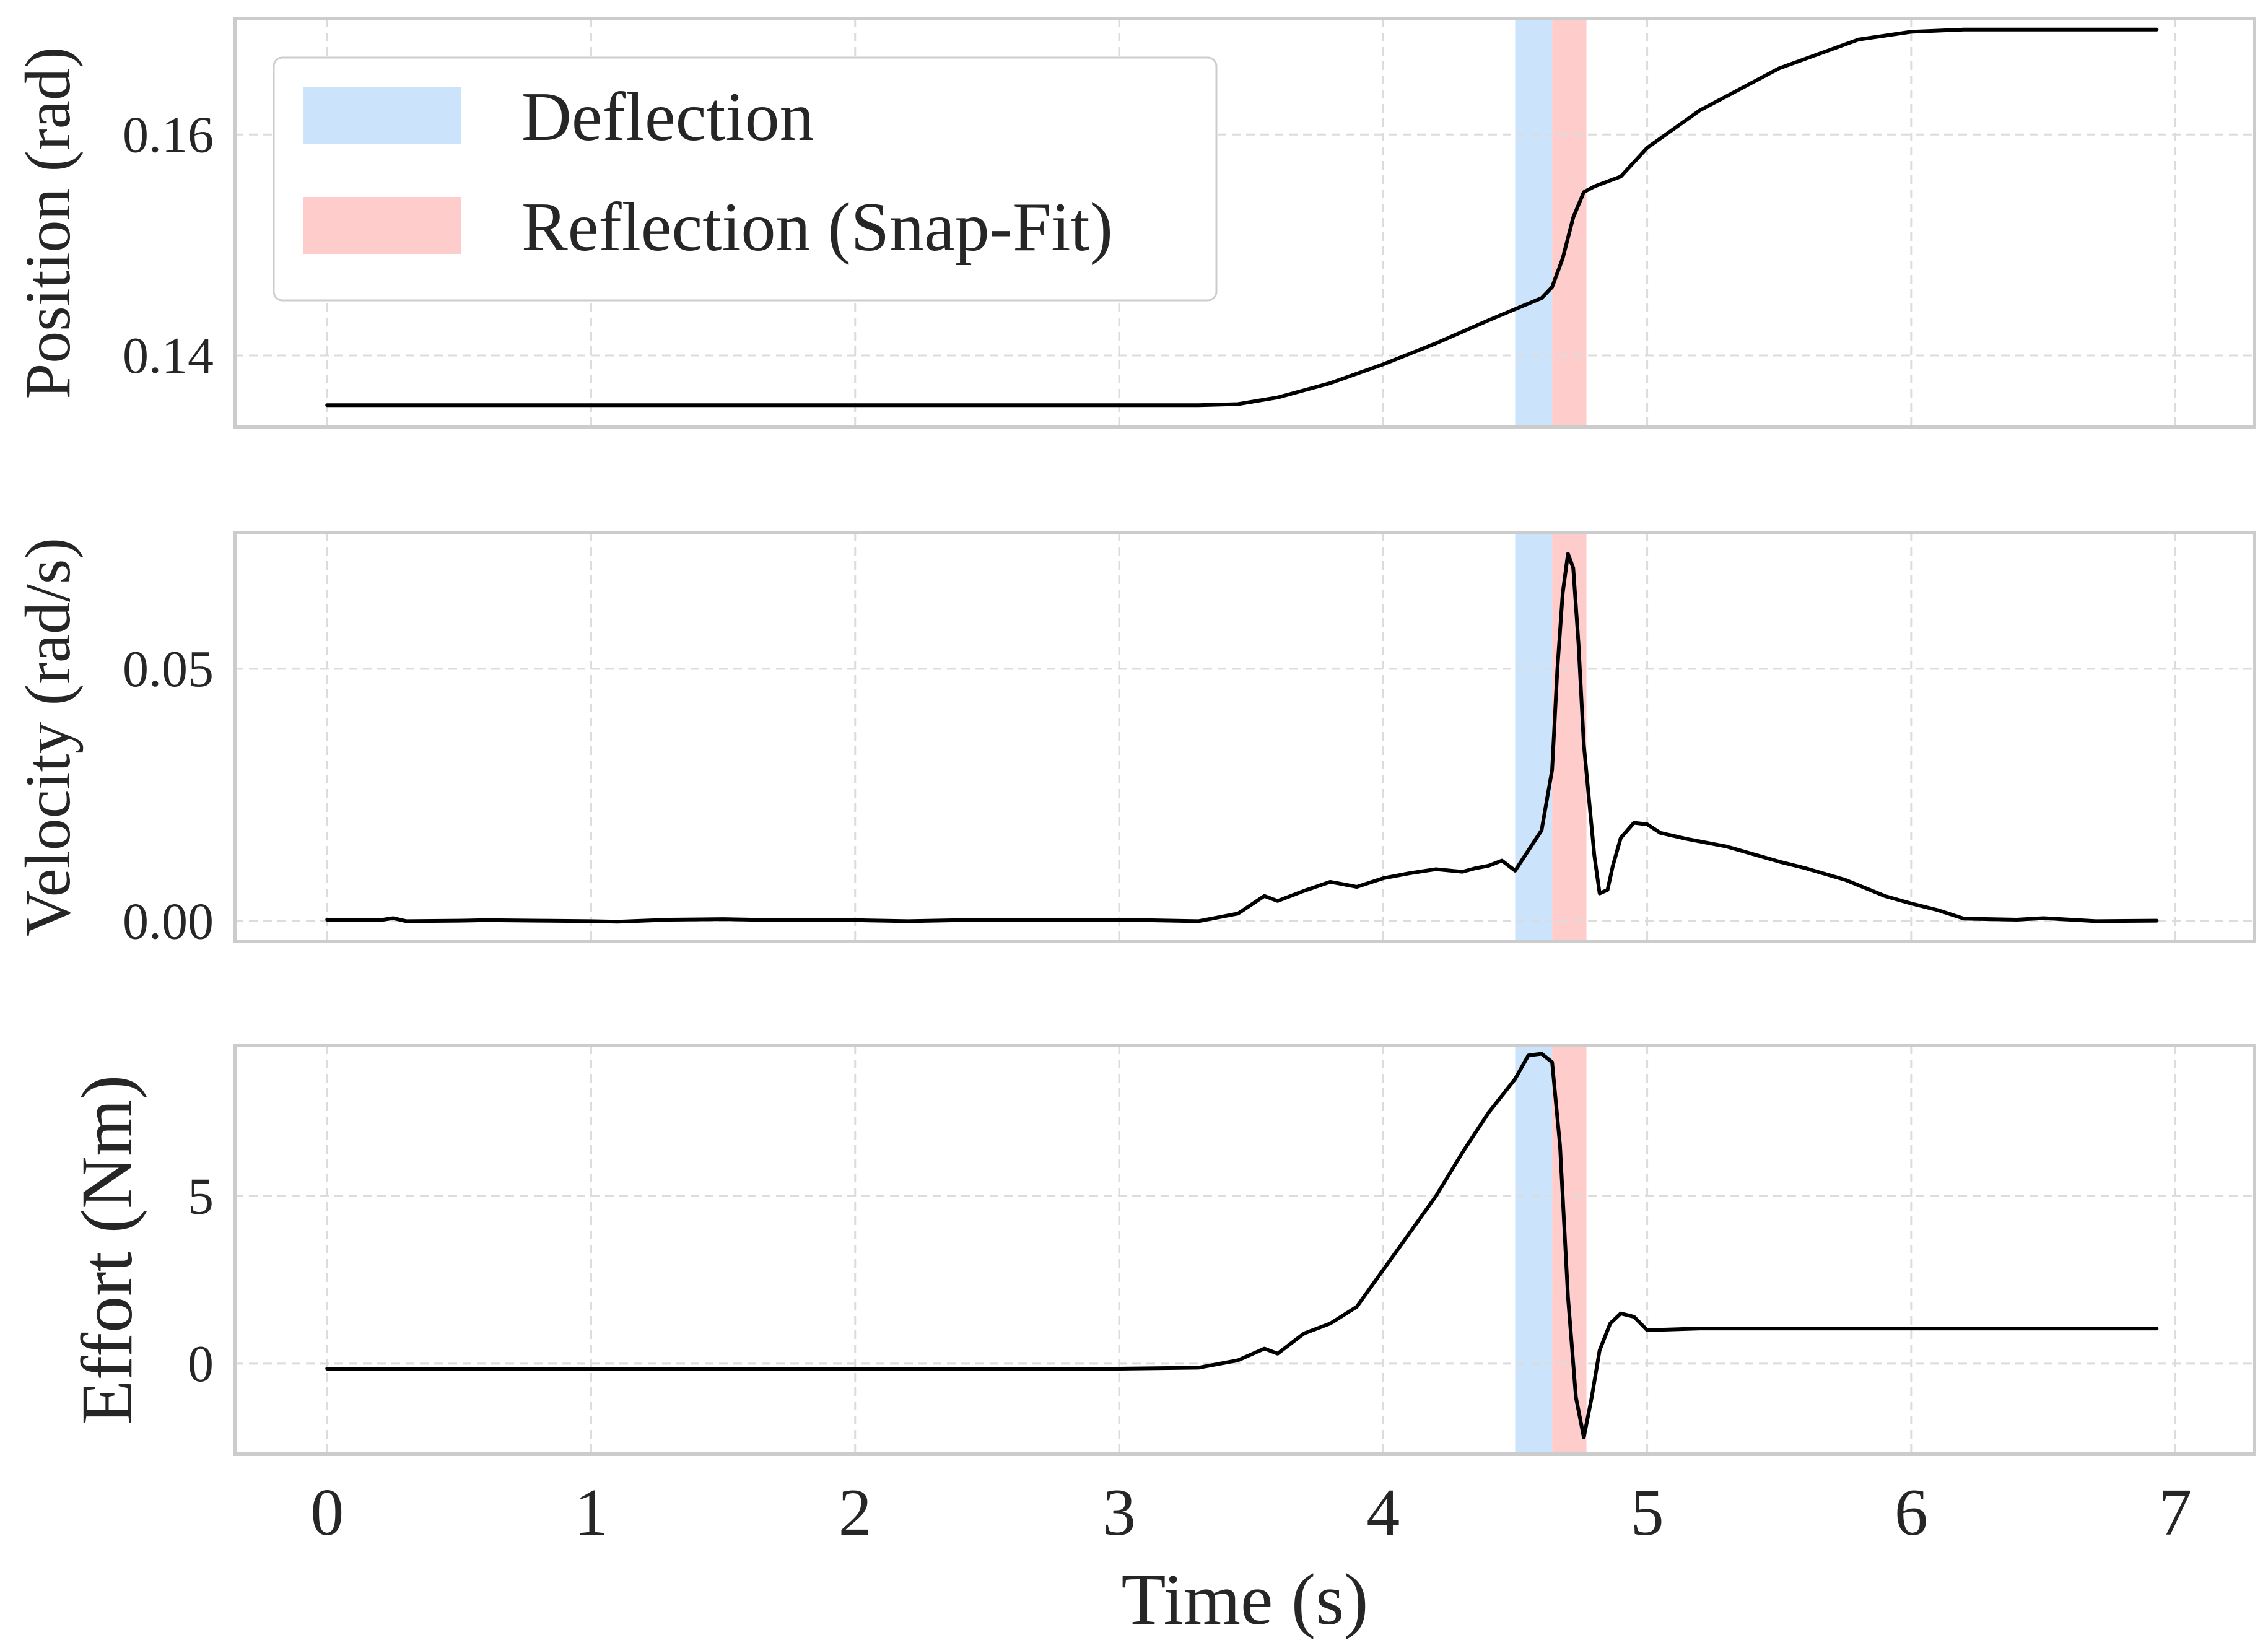 The width and height of the screenshot is (2268, 1648). I want to click on x-tick-labels: 0 1 2 3 4 5 6 7, so click(1251, 1513).